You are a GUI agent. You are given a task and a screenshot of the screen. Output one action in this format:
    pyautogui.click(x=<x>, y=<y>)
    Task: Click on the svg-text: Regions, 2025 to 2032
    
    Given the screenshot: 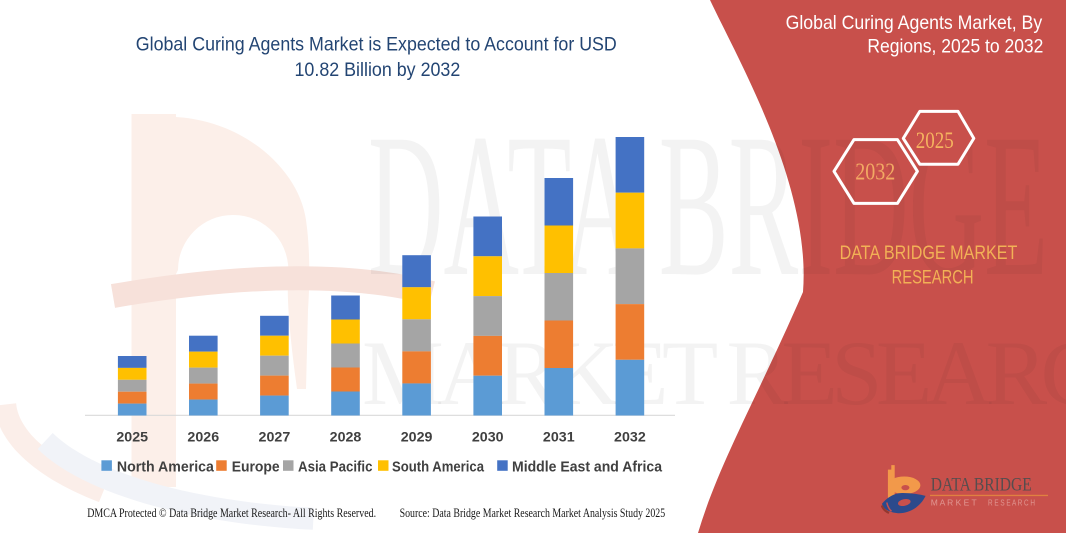 What is the action you would take?
    pyautogui.click(x=955, y=46)
    